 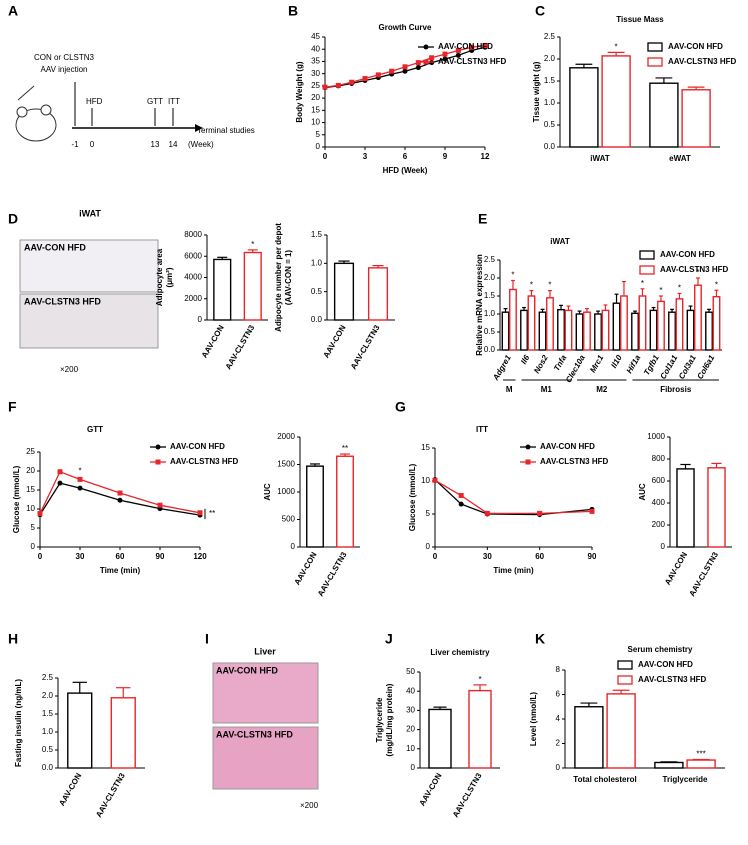 What do you see at coordinates (487, 556) in the screenshot?
I see `x-tick-label: 30` at bounding box center [487, 556].